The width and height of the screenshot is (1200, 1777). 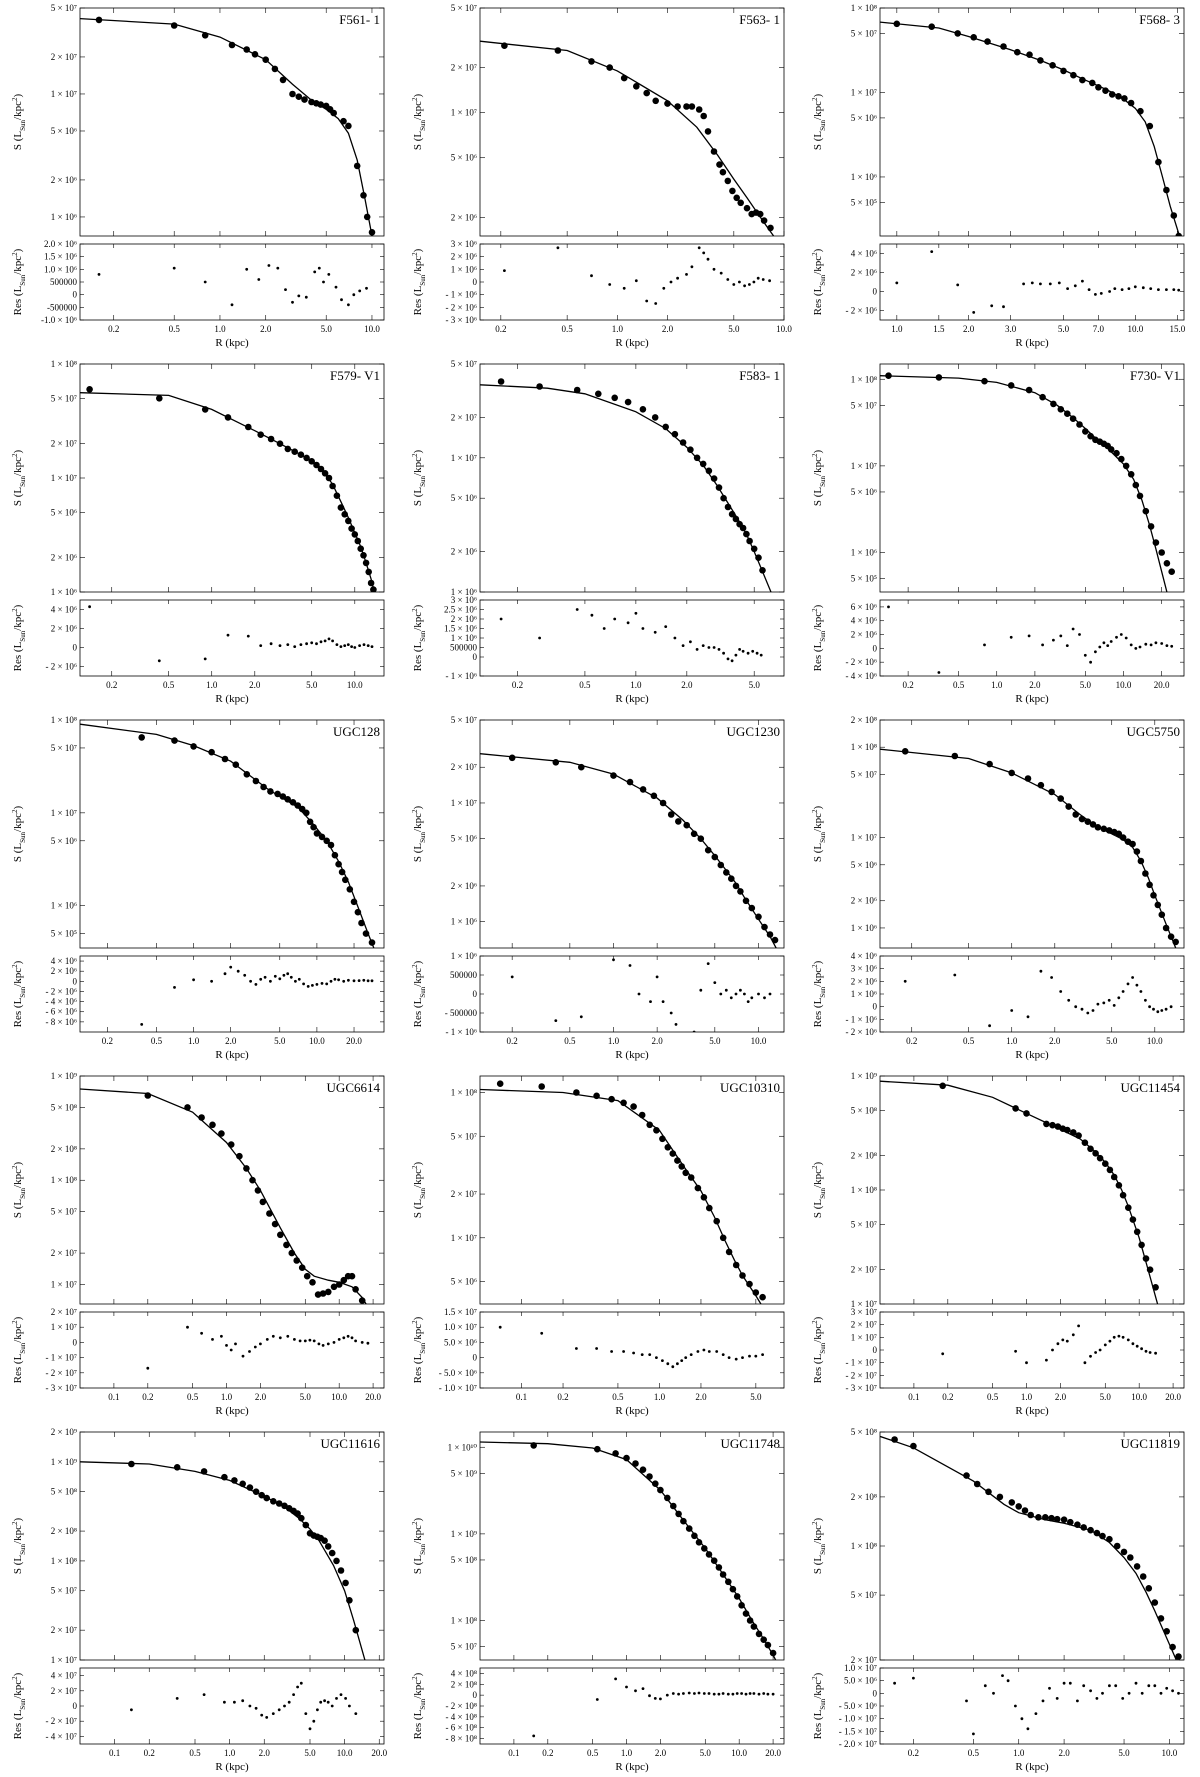 What do you see at coordinates (75, 295) in the screenshot?
I see `res-y-tick-label: 0` at bounding box center [75, 295].